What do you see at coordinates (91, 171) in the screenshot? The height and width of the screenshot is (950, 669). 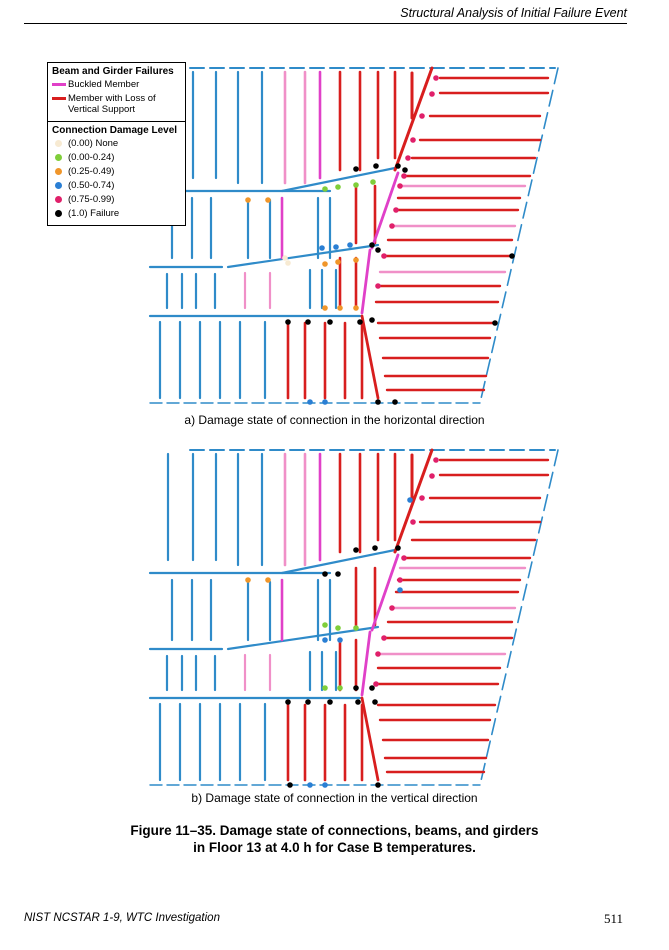 I see `legend-label: (0.25-0.49)` at bounding box center [91, 171].